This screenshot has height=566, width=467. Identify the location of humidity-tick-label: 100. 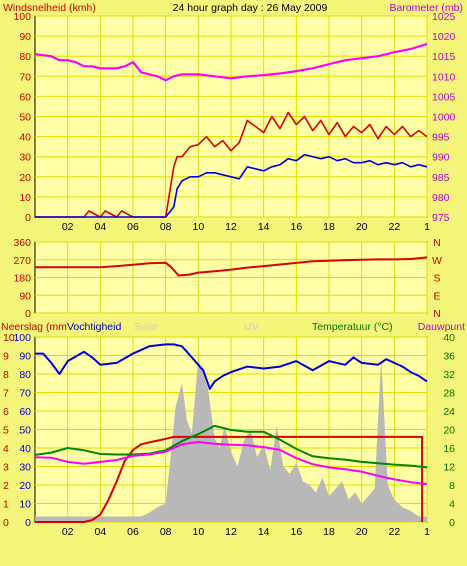
(22, 338).